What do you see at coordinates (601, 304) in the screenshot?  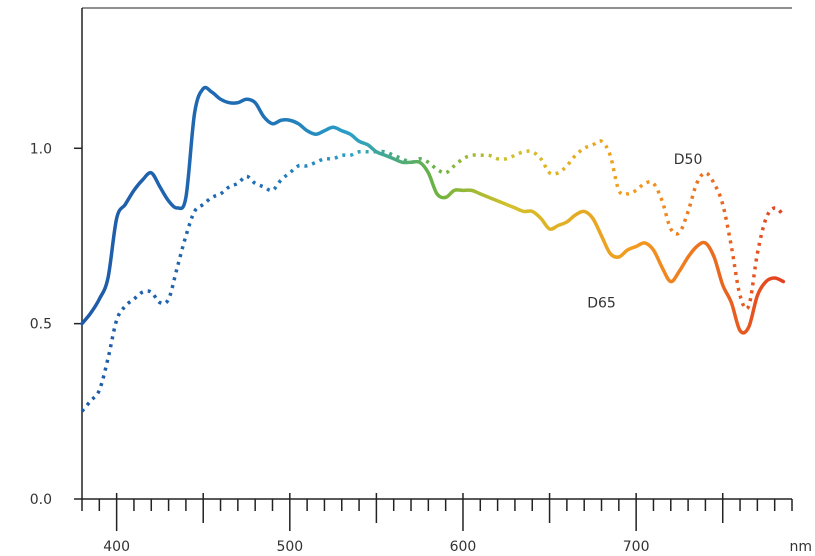 I see `series-label-d65: D65` at bounding box center [601, 304].